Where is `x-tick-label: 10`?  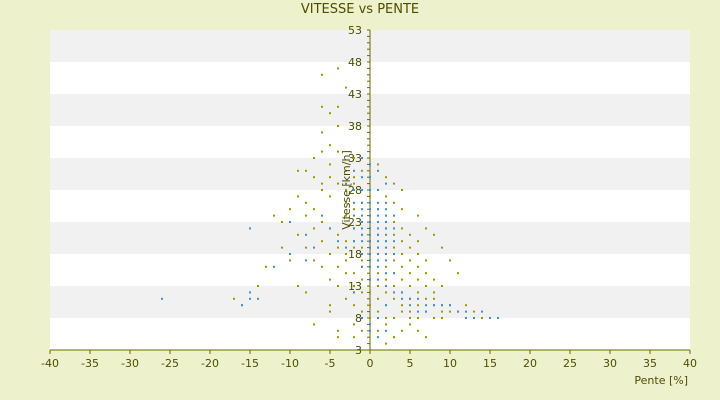 x-tick-label: 10 is located at coordinates (450, 363).